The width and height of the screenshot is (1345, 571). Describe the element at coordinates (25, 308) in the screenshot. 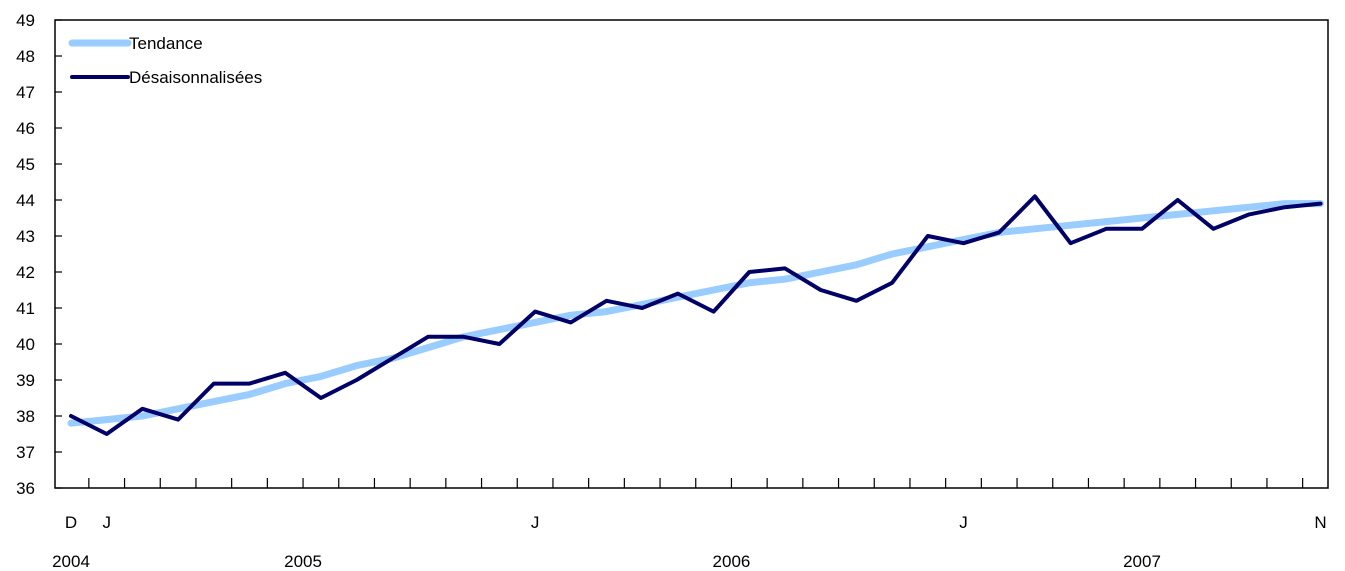

I see `y-tick-label: 41` at that location.